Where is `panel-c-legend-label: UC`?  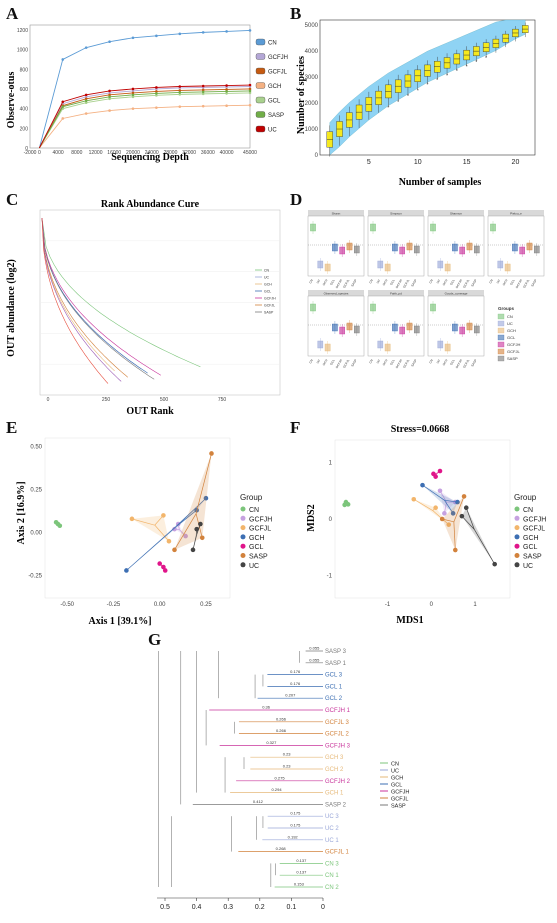
panel-c-legend-label: UC is located at coordinates (267, 278).